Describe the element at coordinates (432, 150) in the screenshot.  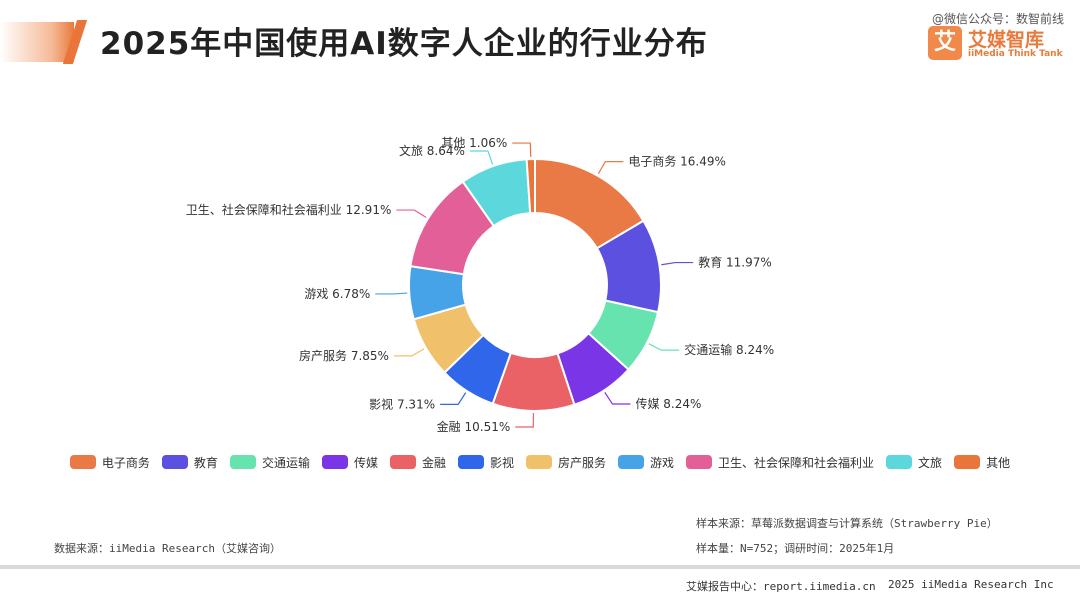
I see `data-label: 文旅 8.64%` at that location.